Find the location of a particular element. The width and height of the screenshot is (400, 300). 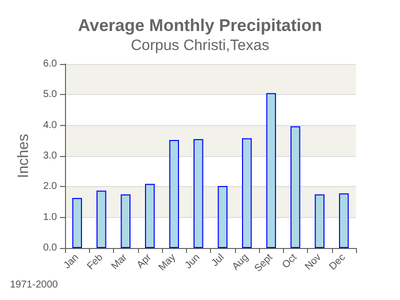

y-tick-label: 1.0 is located at coordinates (50, 217).